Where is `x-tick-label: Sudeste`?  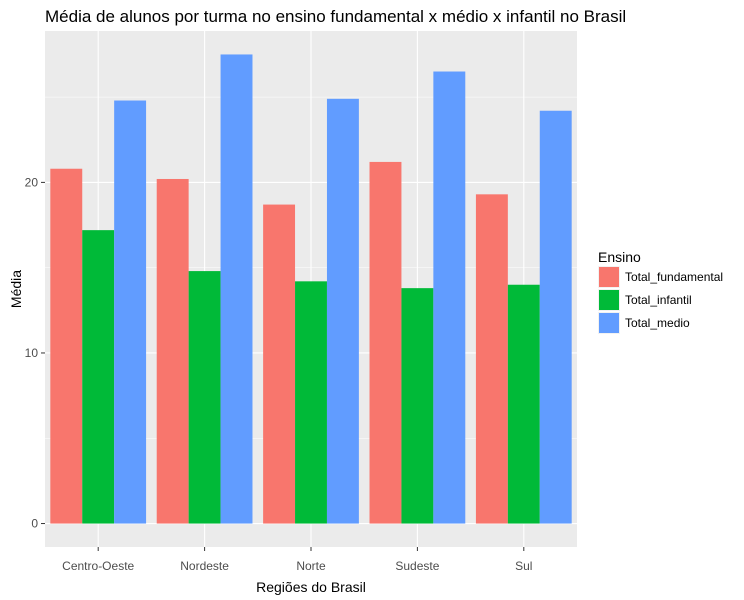 x-tick-label: Sudeste is located at coordinates (417, 566).